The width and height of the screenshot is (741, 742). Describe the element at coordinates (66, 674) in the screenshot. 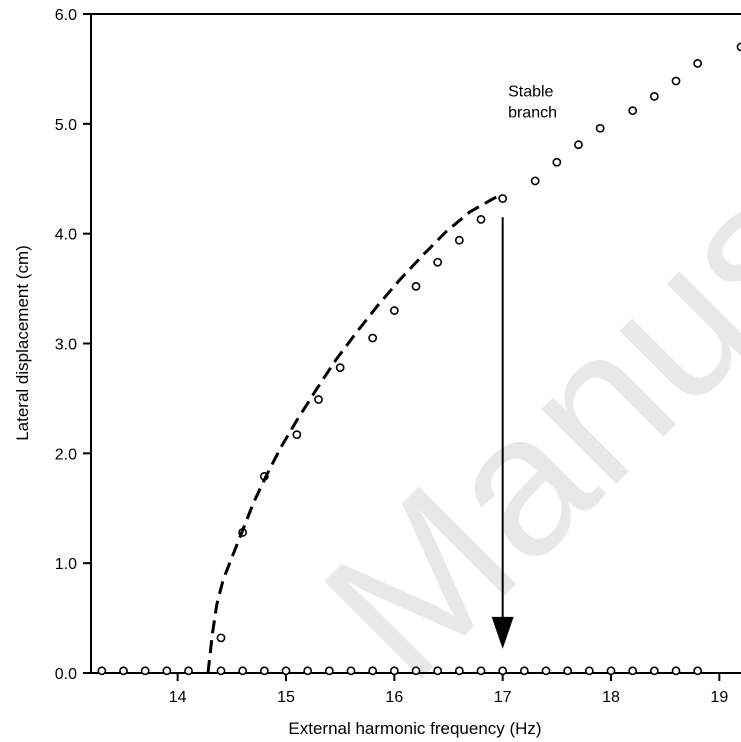

I see `y-tick-label: 0.0` at that location.